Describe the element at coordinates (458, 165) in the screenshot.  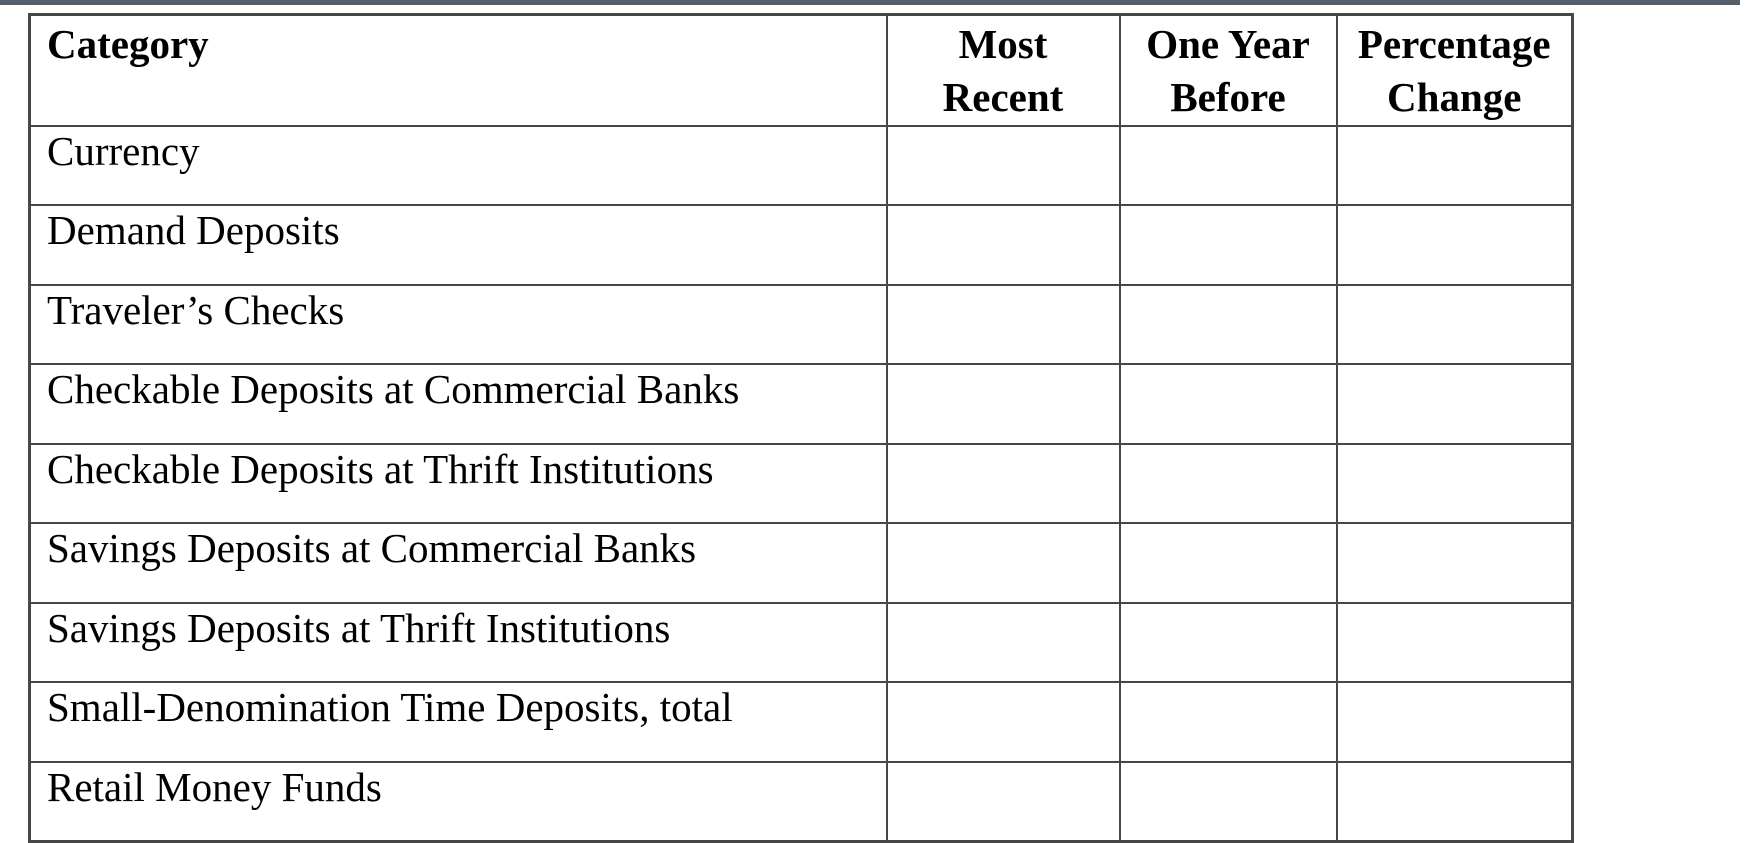
I see `category-cell: Currency` at that location.